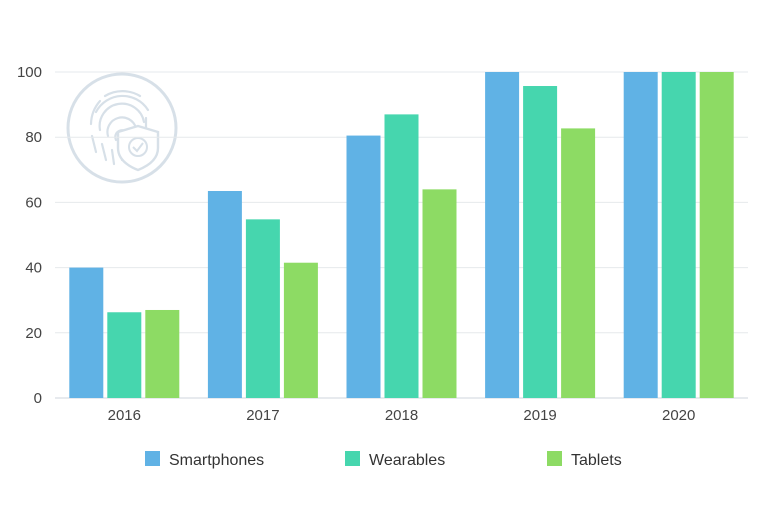 The width and height of the screenshot is (770, 524). What do you see at coordinates (678, 415) in the screenshot?
I see `x-tick-label: 2020` at bounding box center [678, 415].